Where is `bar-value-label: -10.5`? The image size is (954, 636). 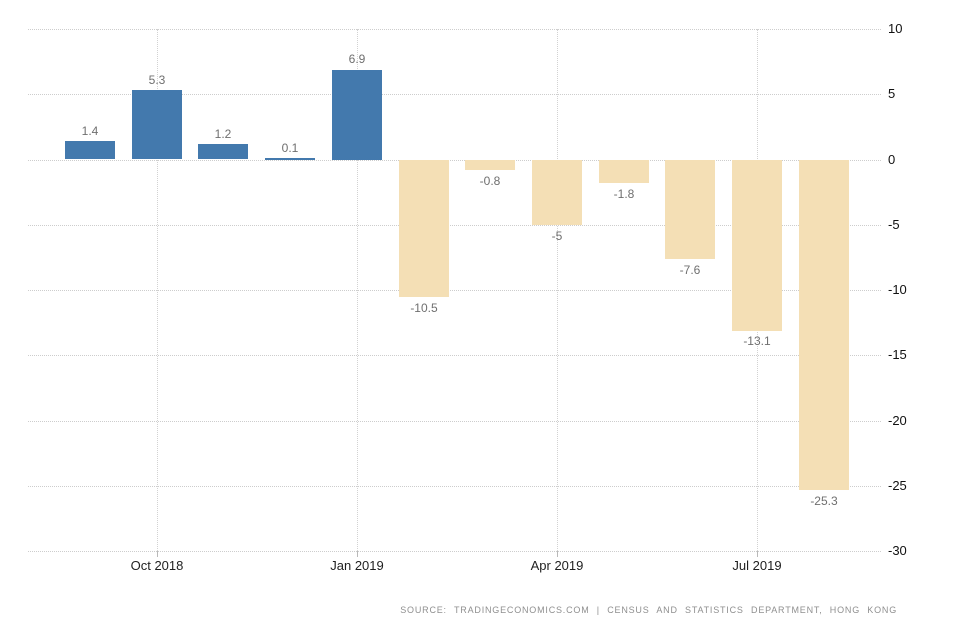 bar-value-label: -10.5 is located at coordinates (424, 308).